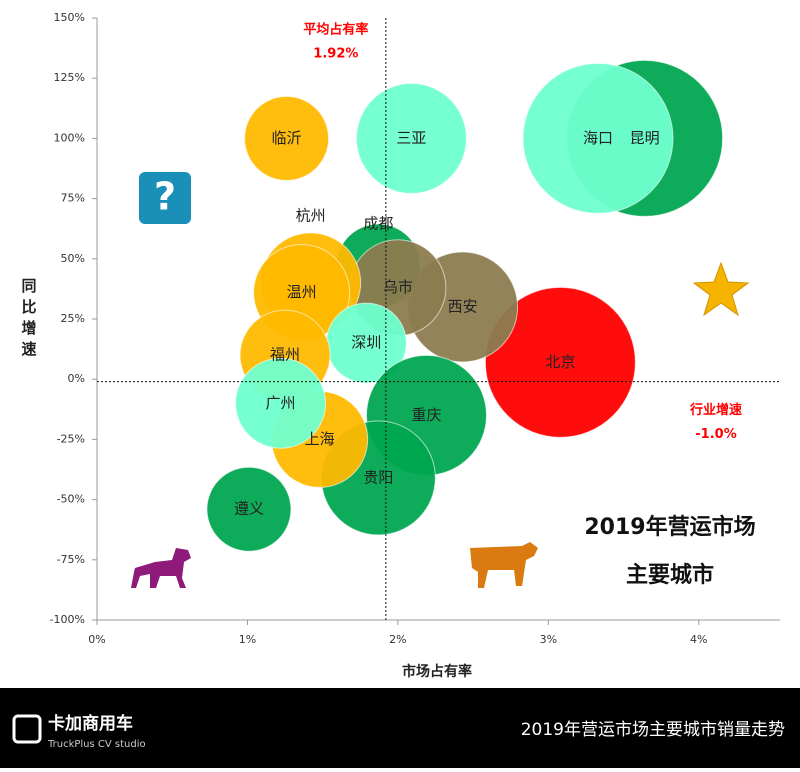 This screenshot has height=772, width=800. What do you see at coordinates (335, 54) in the screenshot?
I see `reference-x-value: 1.92%` at bounding box center [335, 54].